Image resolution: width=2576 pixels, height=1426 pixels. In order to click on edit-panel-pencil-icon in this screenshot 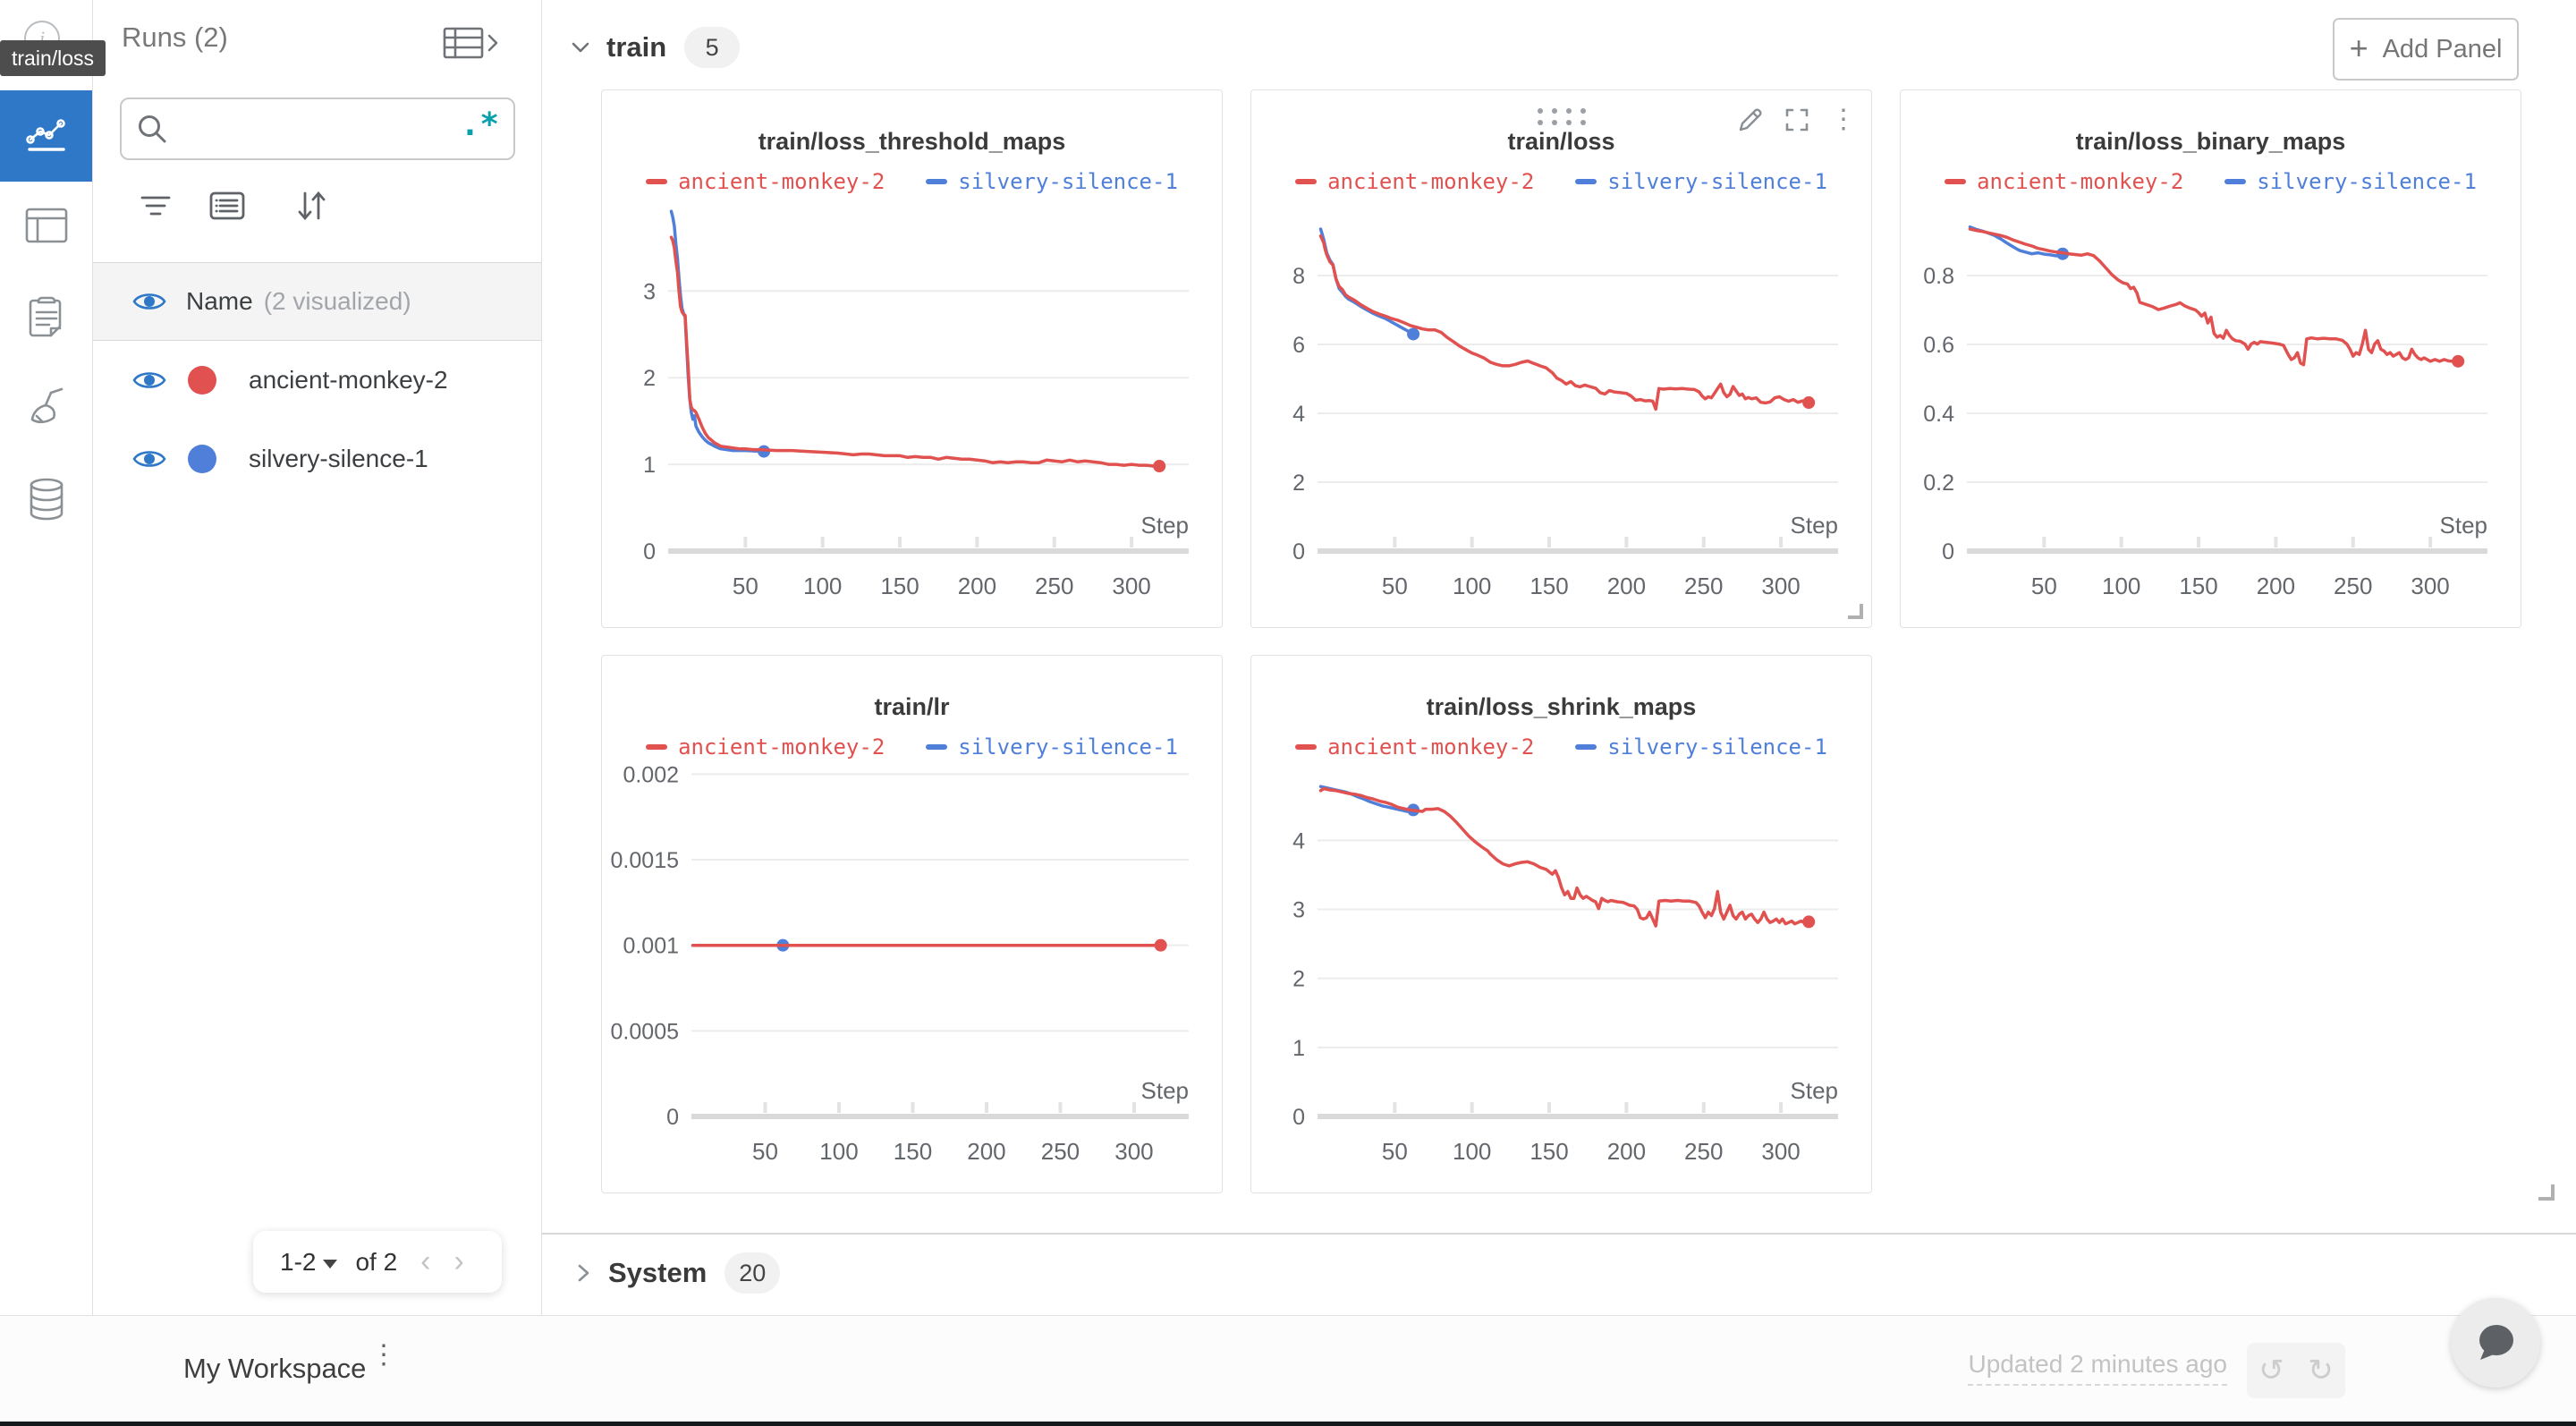, I will do `click(1750, 120)`.